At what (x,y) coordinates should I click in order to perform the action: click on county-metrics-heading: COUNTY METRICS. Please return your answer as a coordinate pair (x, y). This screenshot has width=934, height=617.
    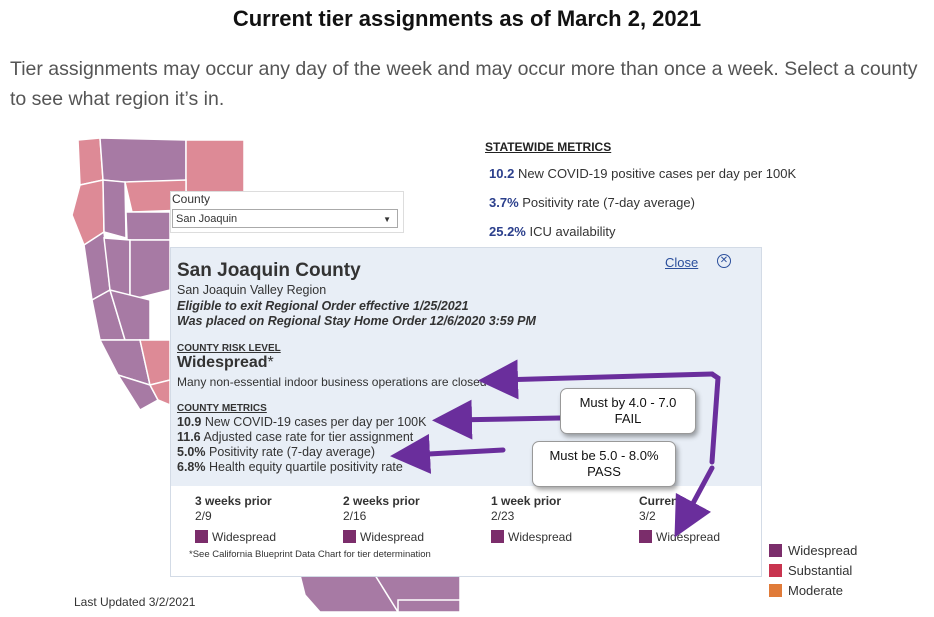
    Looking at the image, I should click on (222, 408).